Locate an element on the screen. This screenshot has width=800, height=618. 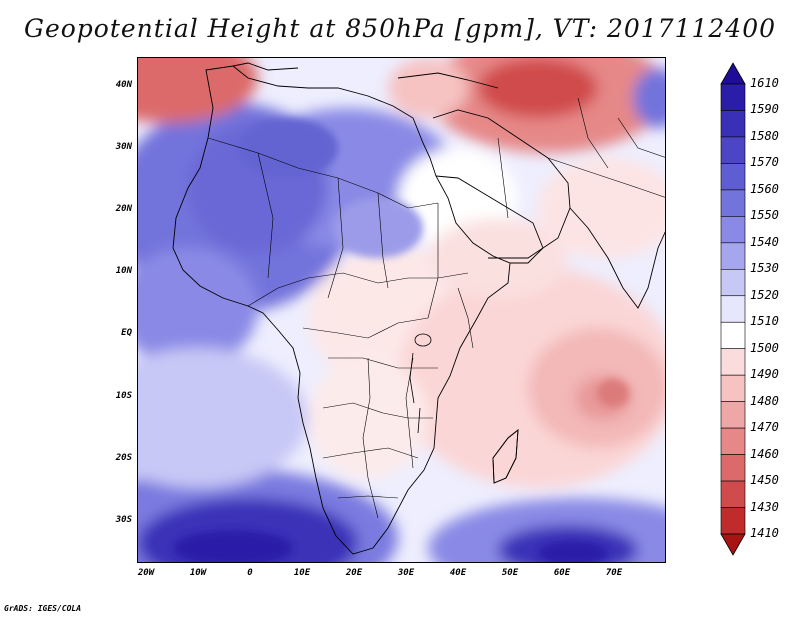
colorbar-label: 1540 is located at coordinates (764, 241).